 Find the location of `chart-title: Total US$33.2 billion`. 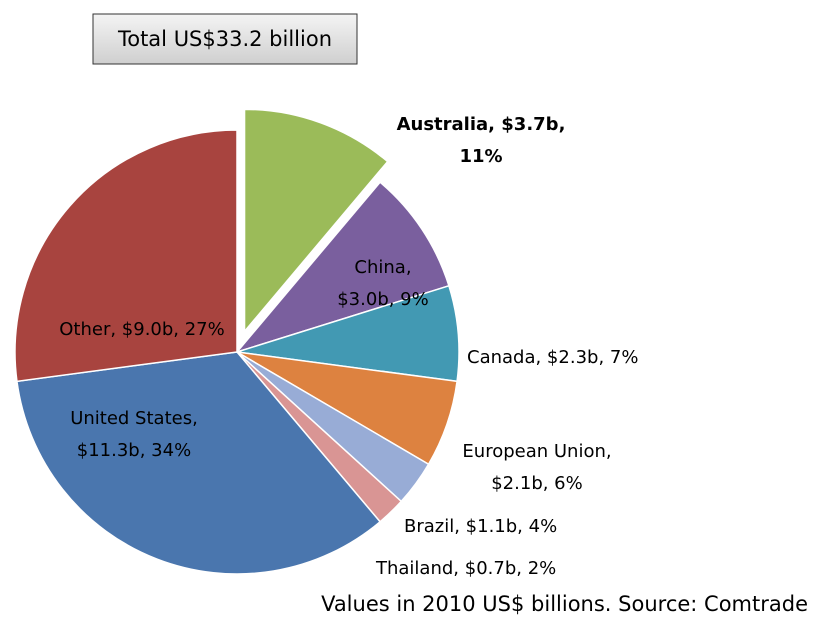

chart-title: Total US$33.2 billion is located at coordinates (224, 39).